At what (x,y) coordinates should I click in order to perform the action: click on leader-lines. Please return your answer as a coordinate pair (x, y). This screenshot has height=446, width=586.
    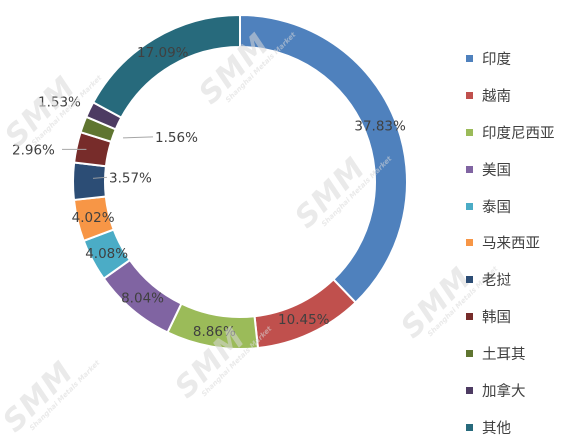
    Looking at the image, I should click on (108, 157).